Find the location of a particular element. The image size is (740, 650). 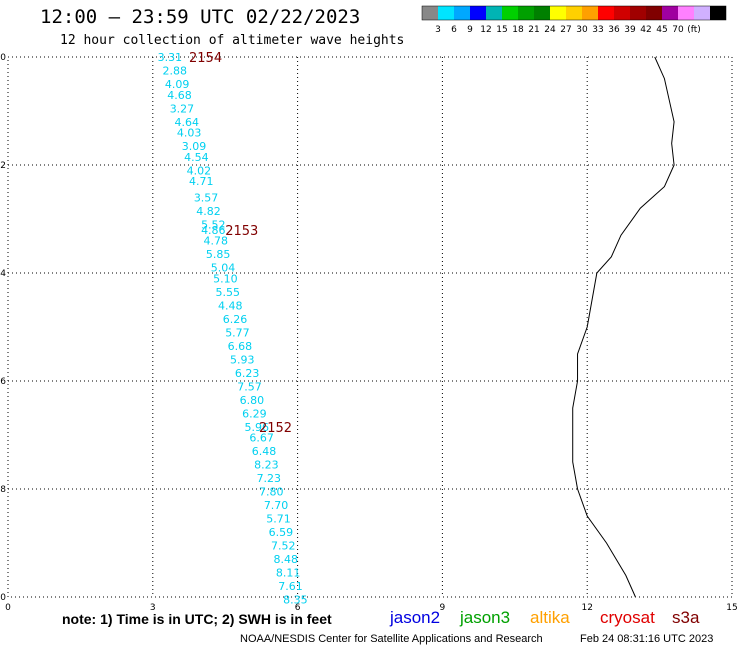

wave-height-label: 6.68 is located at coordinates (240, 346).